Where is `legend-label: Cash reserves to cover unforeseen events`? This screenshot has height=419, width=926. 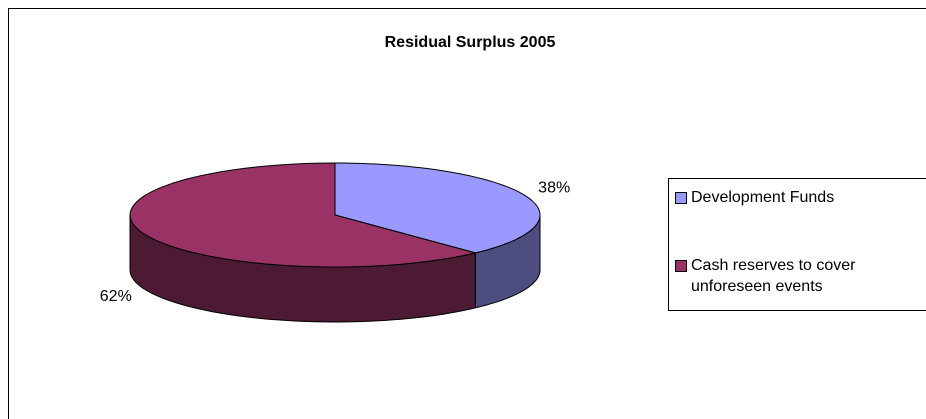 legend-label: Cash reserves to cover unforeseen events is located at coordinates (773, 276).